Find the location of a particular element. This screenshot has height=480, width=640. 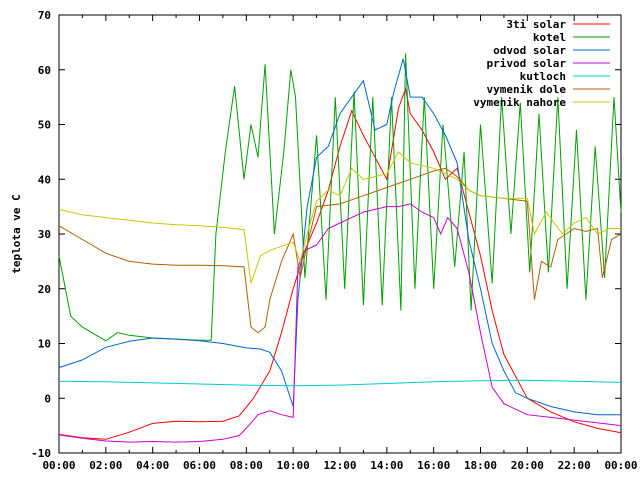

legend-label: vymenik dole is located at coordinates (527, 89).